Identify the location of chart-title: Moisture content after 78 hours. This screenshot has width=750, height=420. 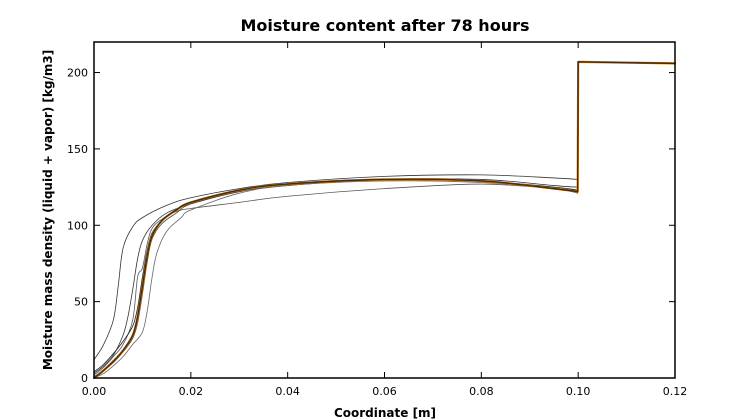
(385, 25).